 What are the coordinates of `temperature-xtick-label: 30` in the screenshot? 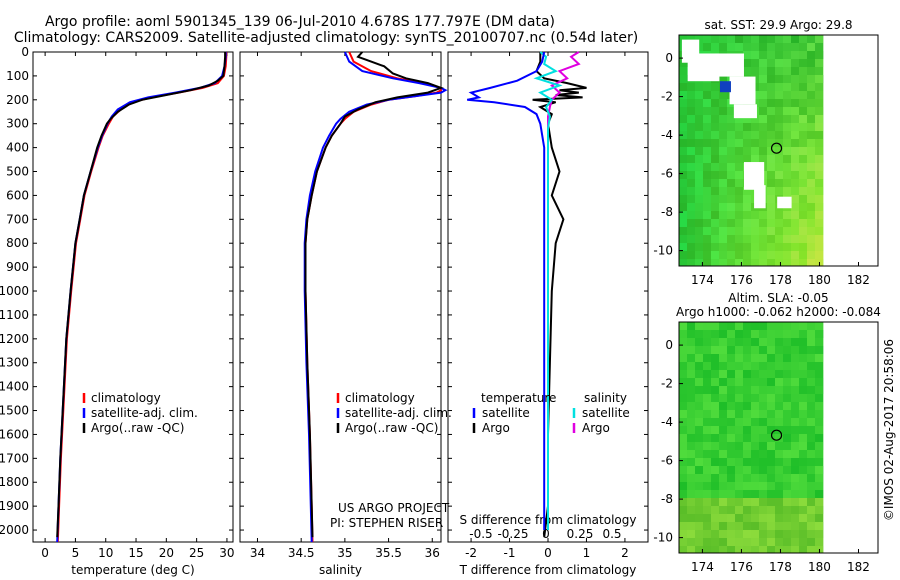 It's located at (226, 553).